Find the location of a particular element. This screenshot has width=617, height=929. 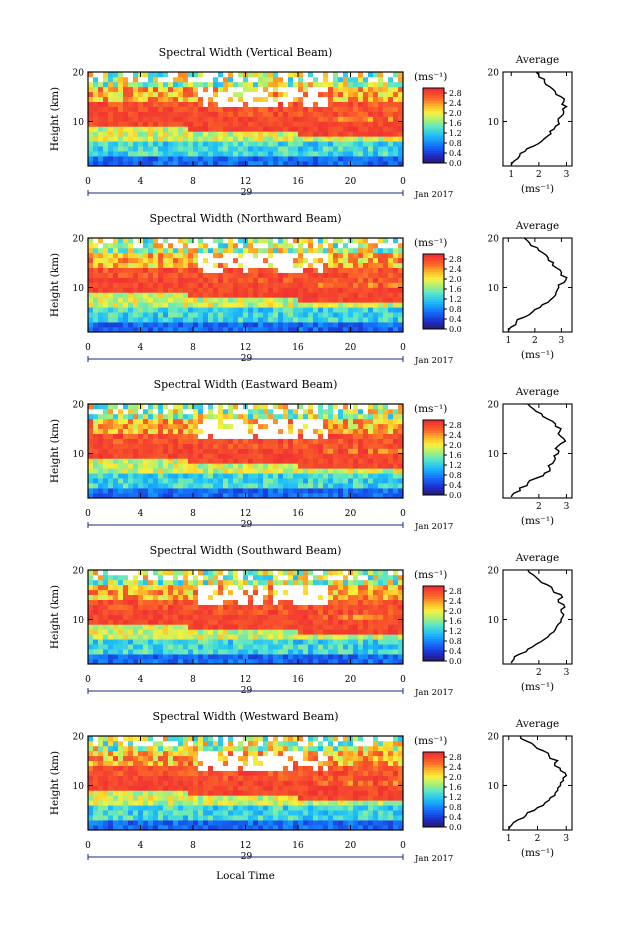

colorbar-tick-label: 1.2 is located at coordinates (455, 299).